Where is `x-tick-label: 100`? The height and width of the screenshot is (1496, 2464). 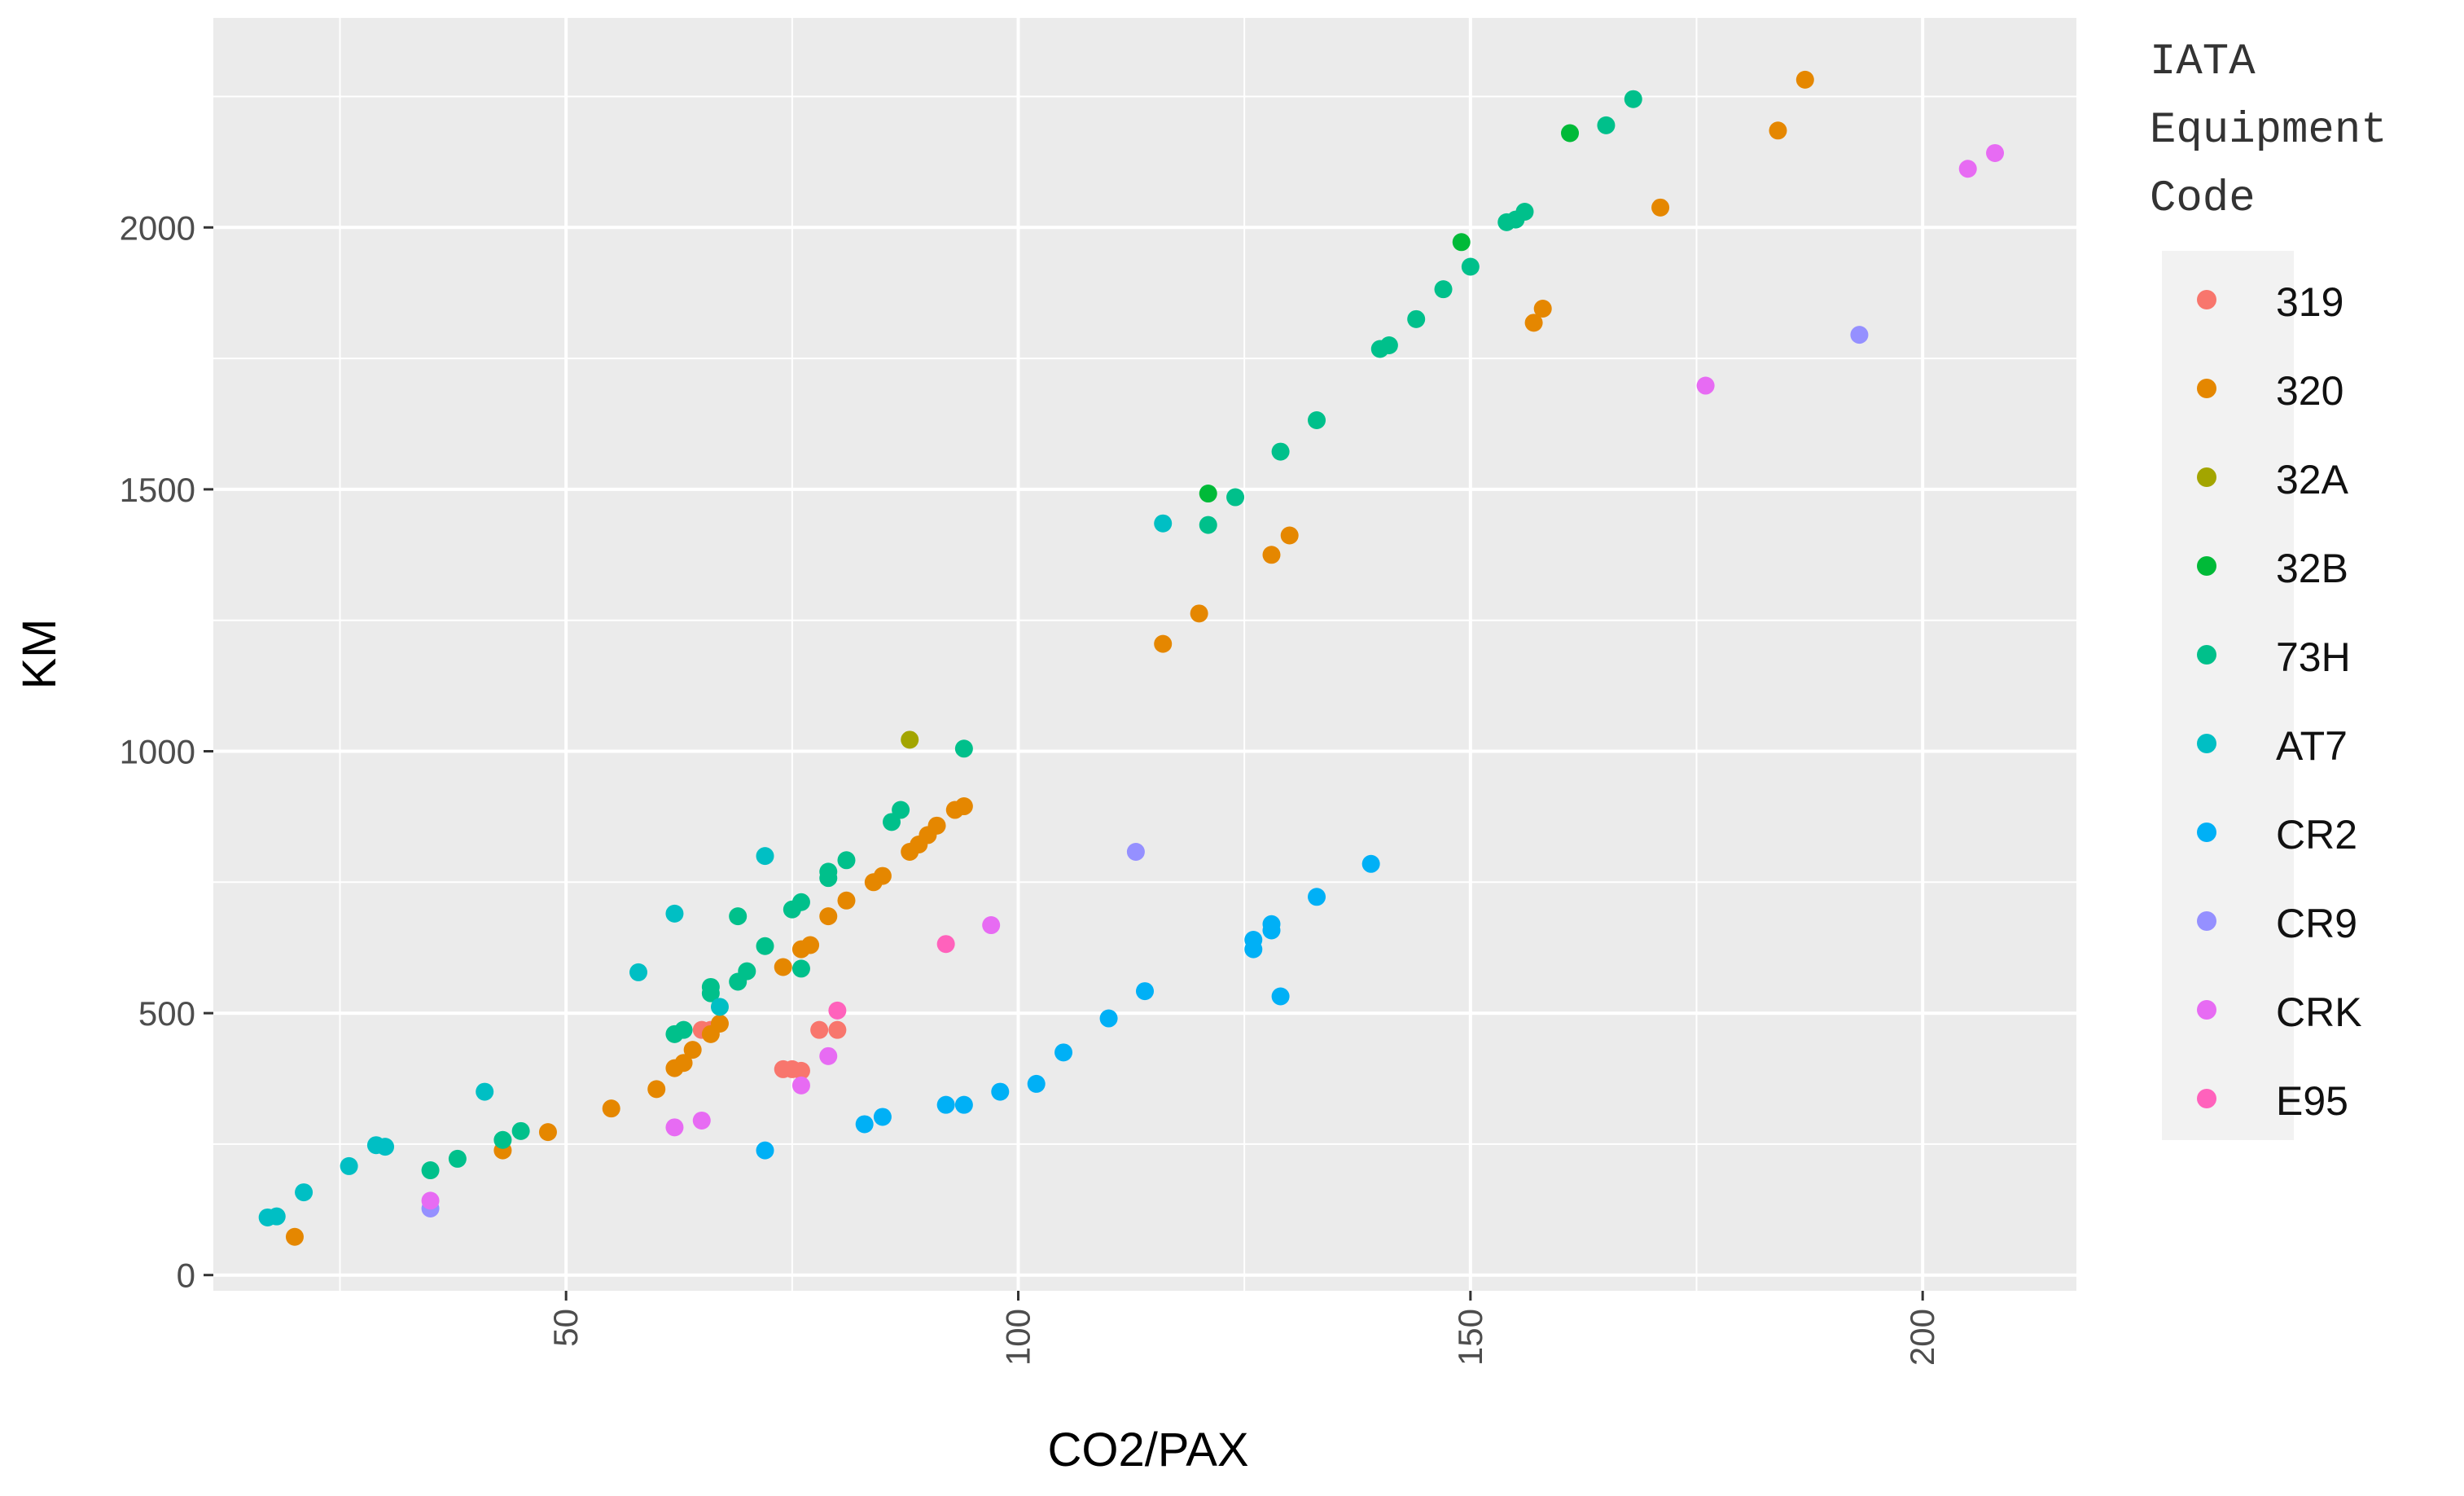 x-tick-label: 100 is located at coordinates (1018, 1337).